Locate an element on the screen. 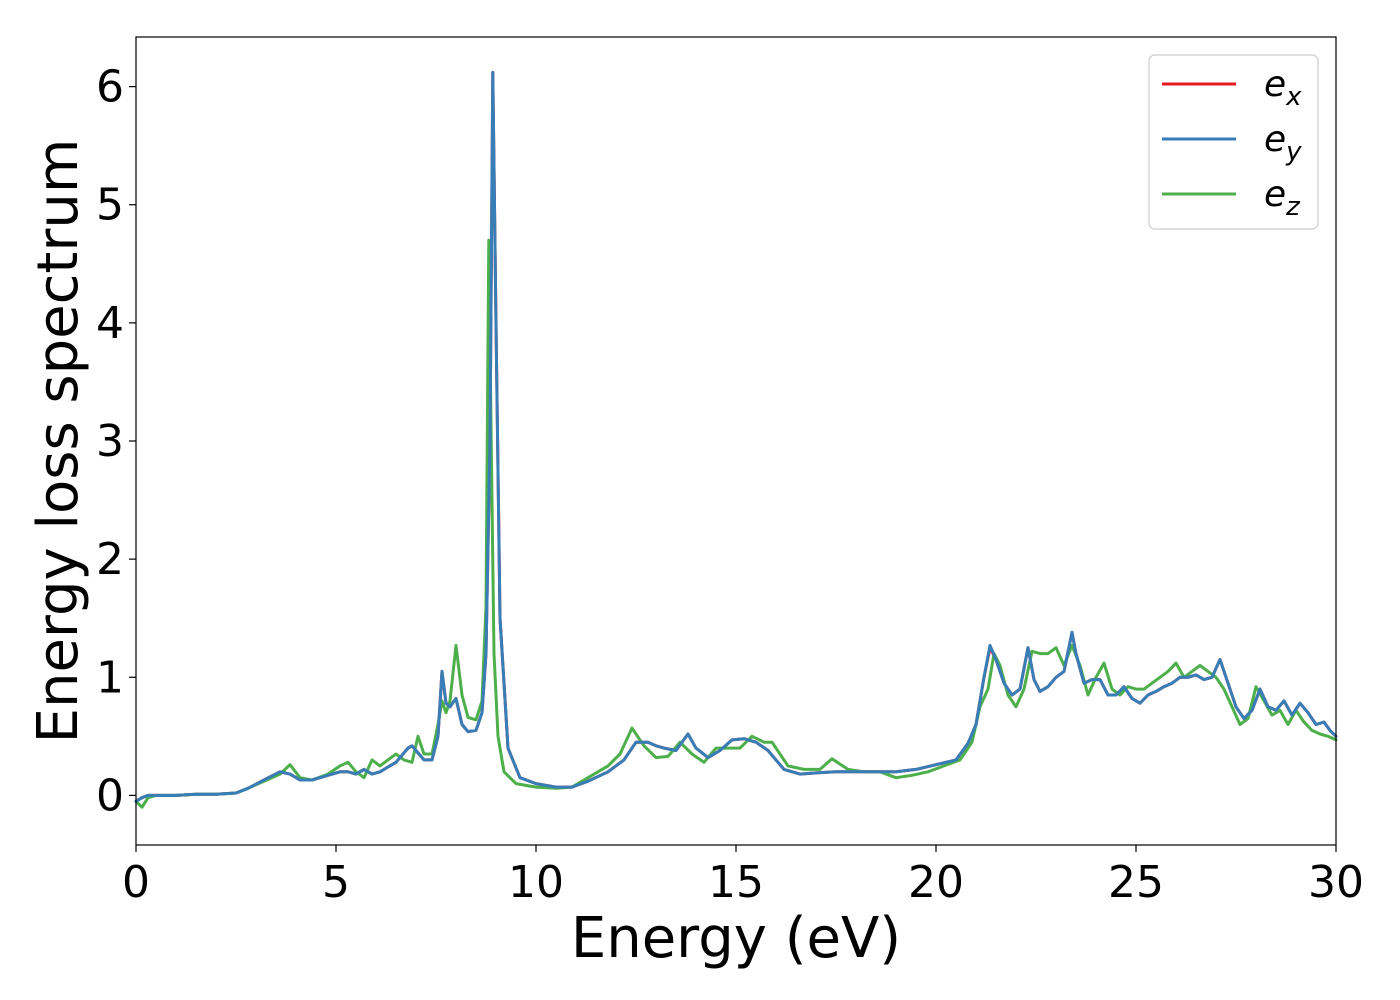 Image resolution: width=1400 pixels, height=1000 pixels. x-tick-label: 5 is located at coordinates (336, 882).